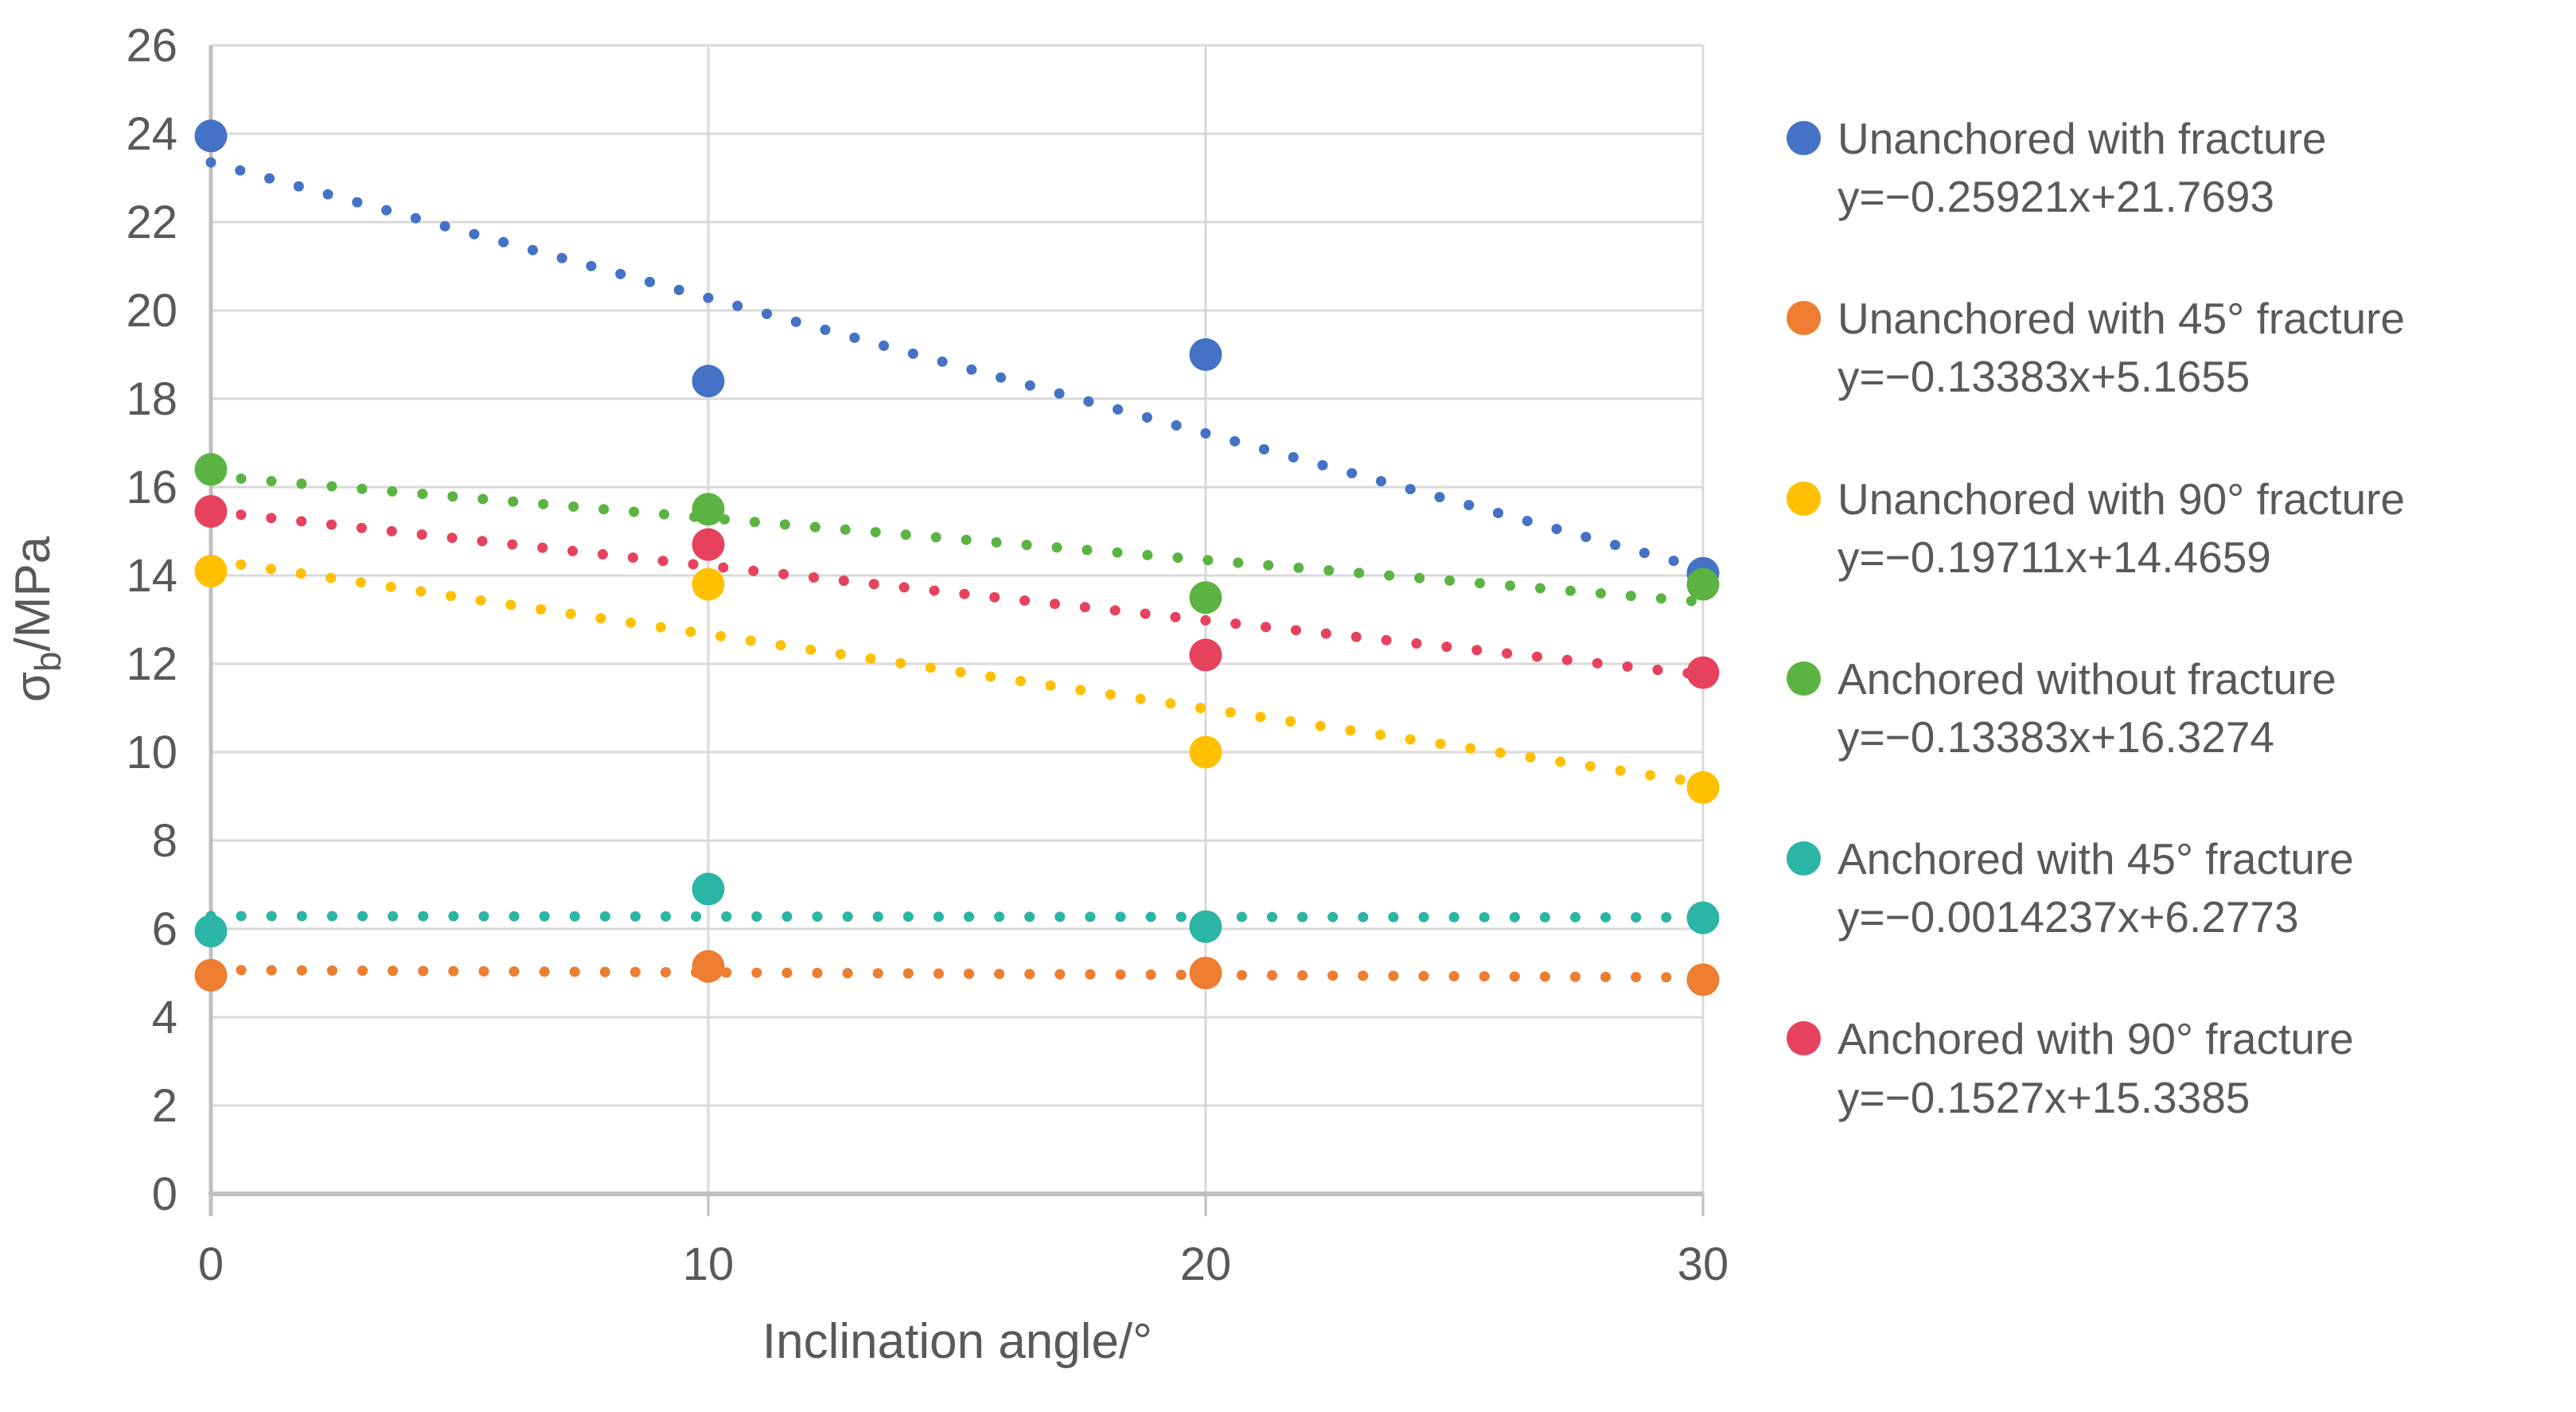 The height and width of the screenshot is (1412, 2576). I want to click on x-tick-label: 30, so click(1703, 1264).